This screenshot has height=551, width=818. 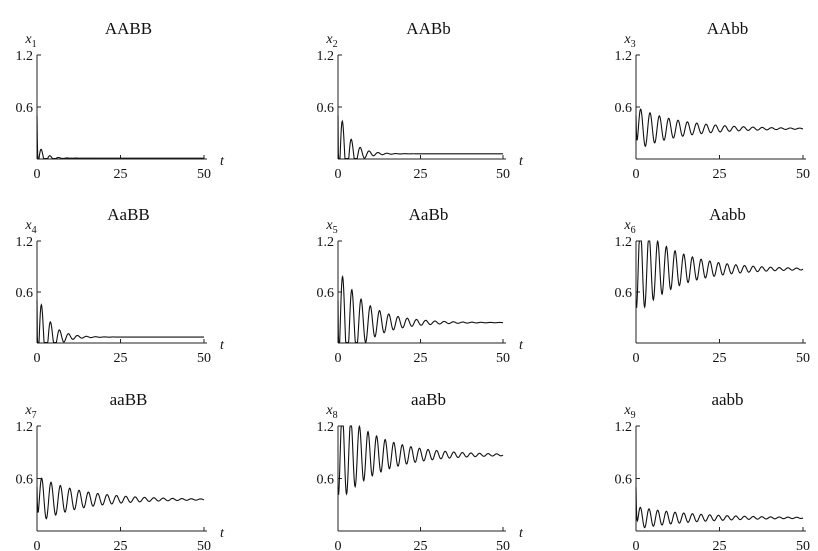 What do you see at coordinates (720, 545) in the screenshot?
I see `panel-9-xtick-label-1: 25` at bounding box center [720, 545].